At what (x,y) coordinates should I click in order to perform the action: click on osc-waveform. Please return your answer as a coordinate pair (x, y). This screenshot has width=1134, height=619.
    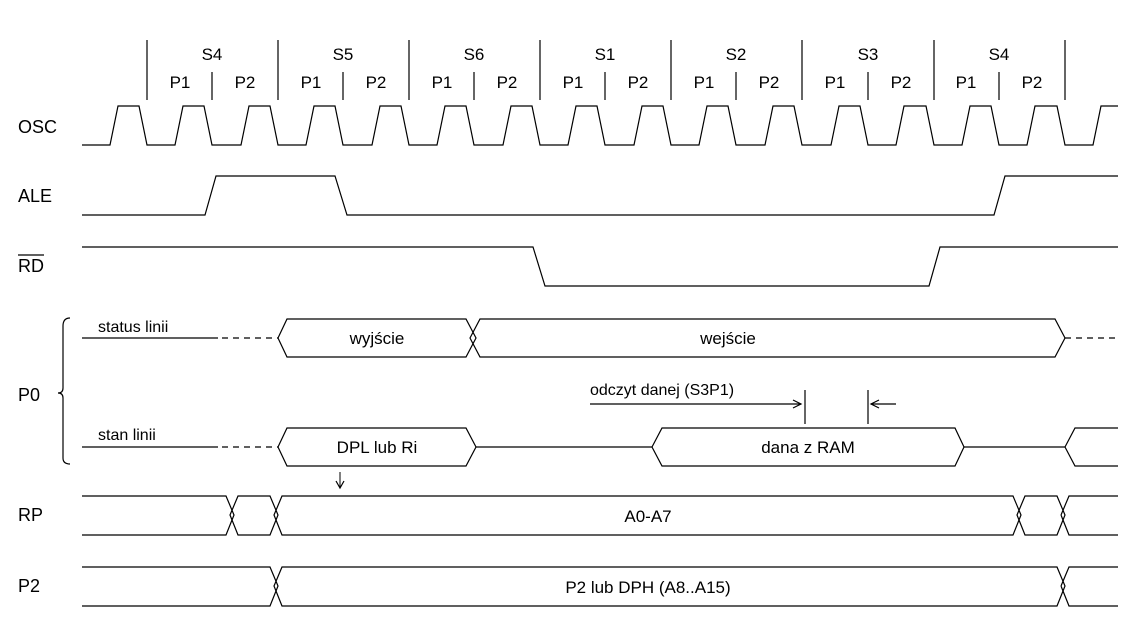
    Looking at the image, I should click on (600, 125).